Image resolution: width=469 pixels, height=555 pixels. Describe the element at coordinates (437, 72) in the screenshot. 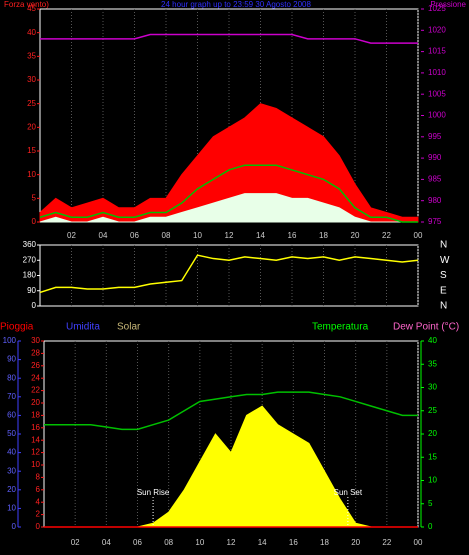

I see `y2-tick-label: 1010` at that location.